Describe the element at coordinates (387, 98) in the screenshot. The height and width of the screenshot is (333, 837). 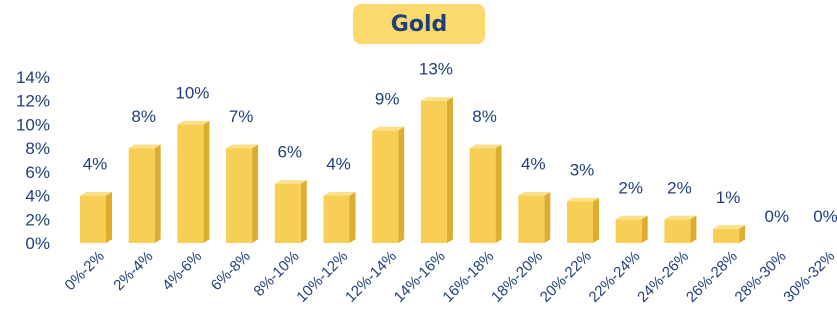
I see `data-label: 9%` at that location.